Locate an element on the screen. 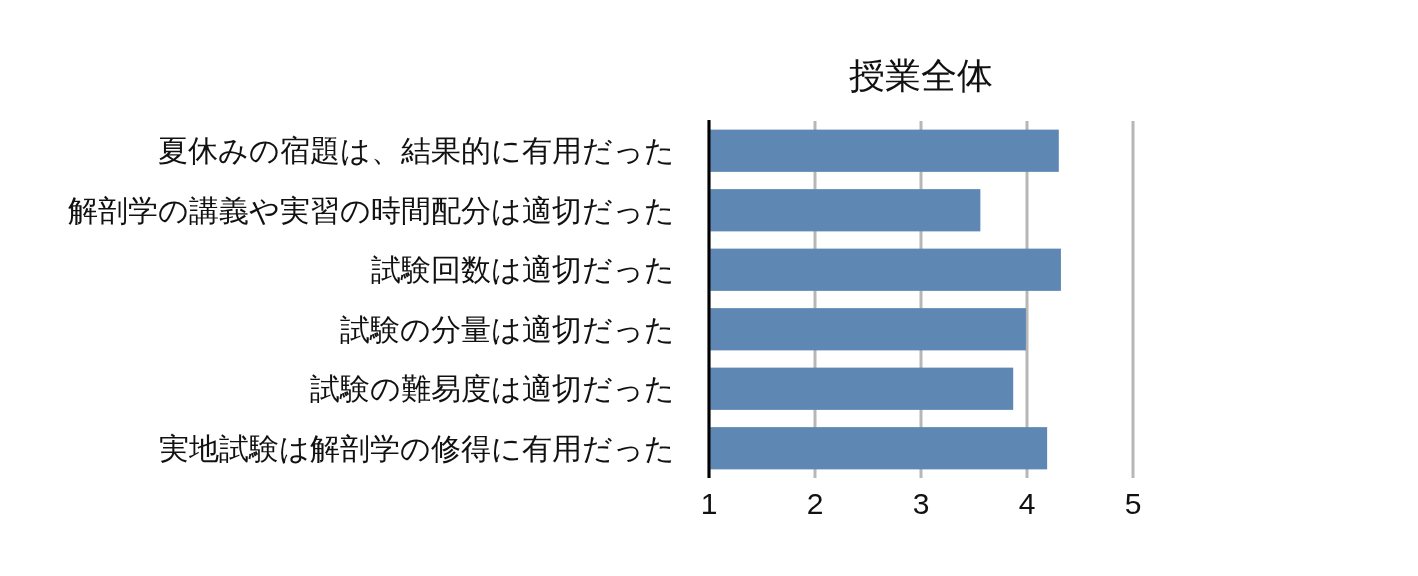  x-tick-label: 1 is located at coordinates (709, 503).